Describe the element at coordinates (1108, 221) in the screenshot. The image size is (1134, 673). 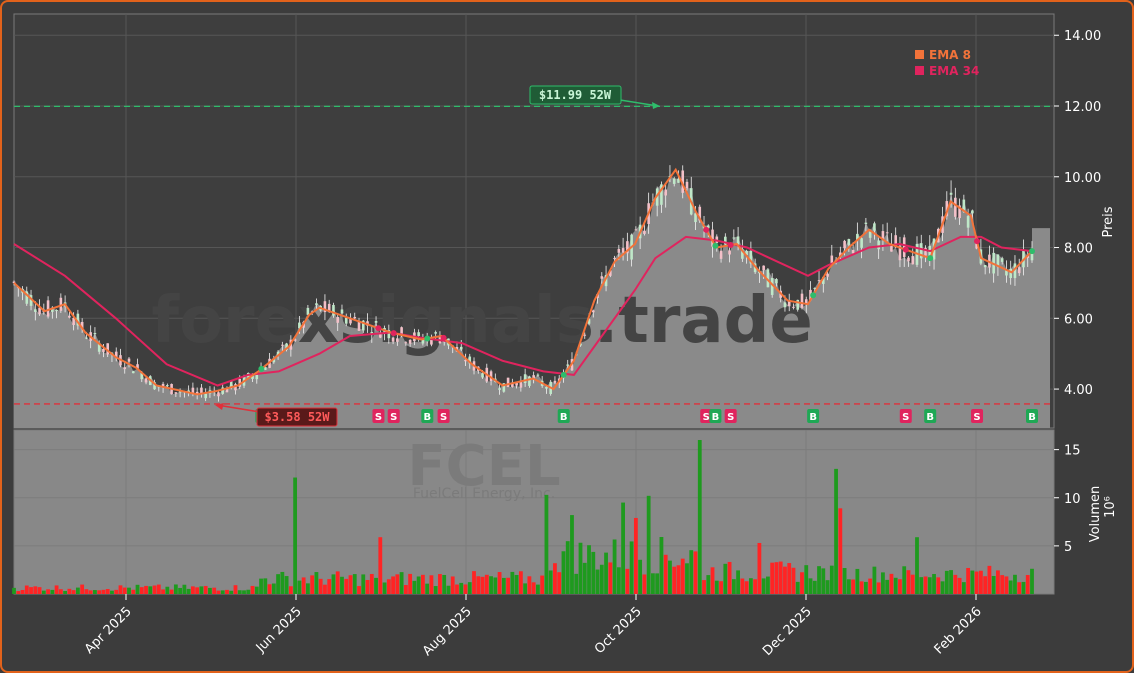
I see `price-axis-label: Preis` at that location.